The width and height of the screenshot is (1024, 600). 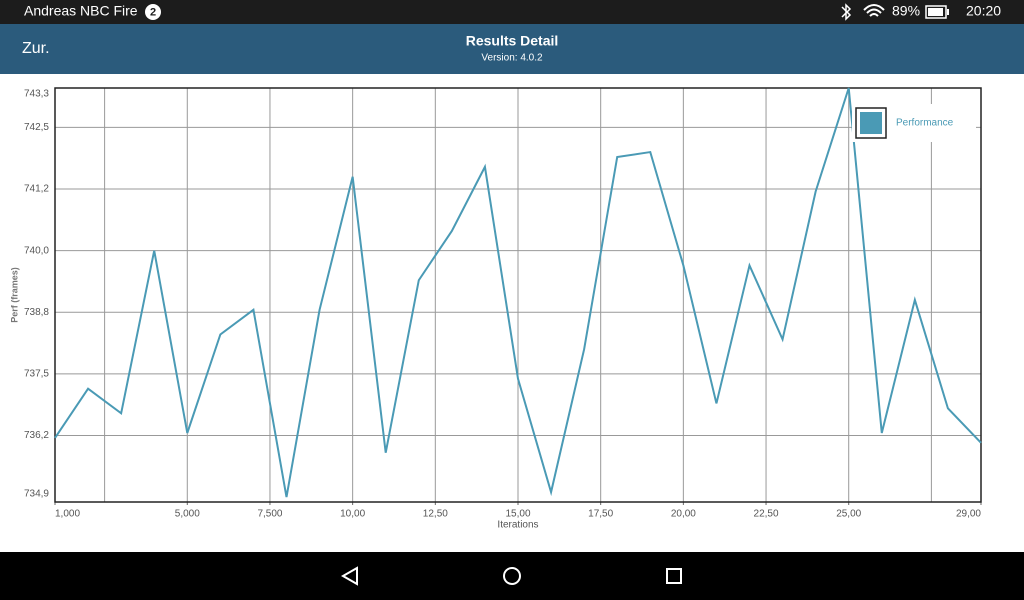 I want to click on x-tick-label: 7,500, so click(x=269, y=514).